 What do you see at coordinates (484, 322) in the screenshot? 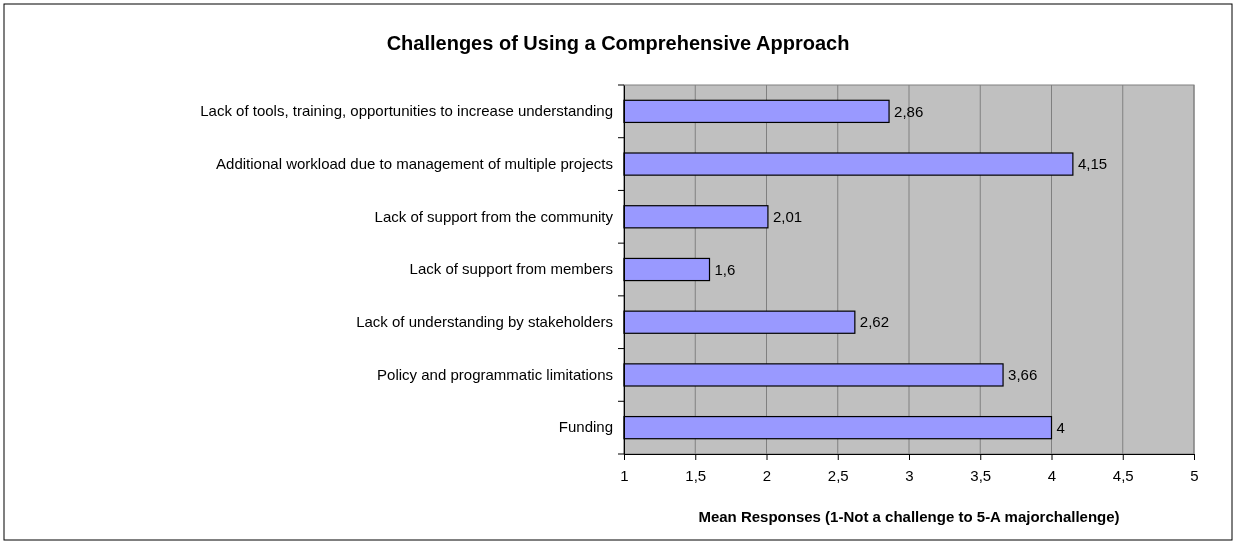
I see `y-tick-label: Lack of understanding by stakeholders` at bounding box center [484, 322].